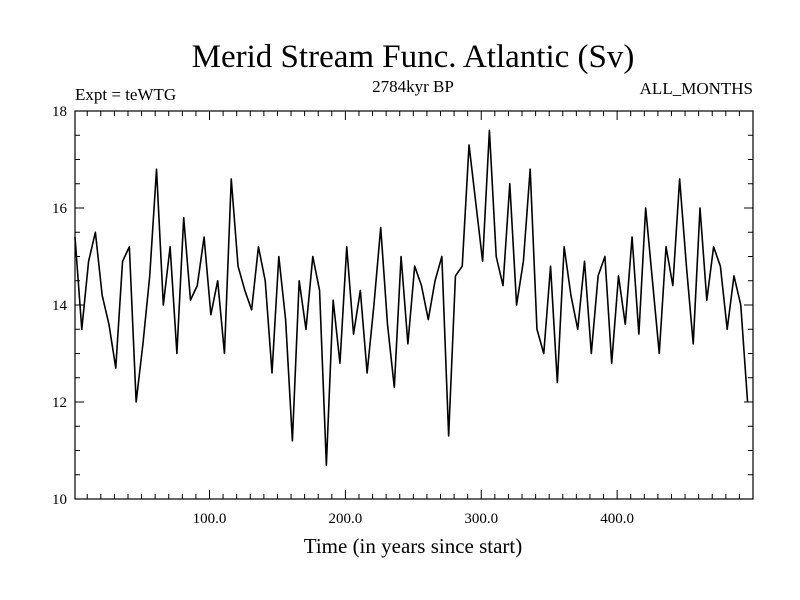 This screenshot has width=800, height=600. Describe the element at coordinates (60, 306) in the screenshot. I see `y-tick-label: 14` at that location.